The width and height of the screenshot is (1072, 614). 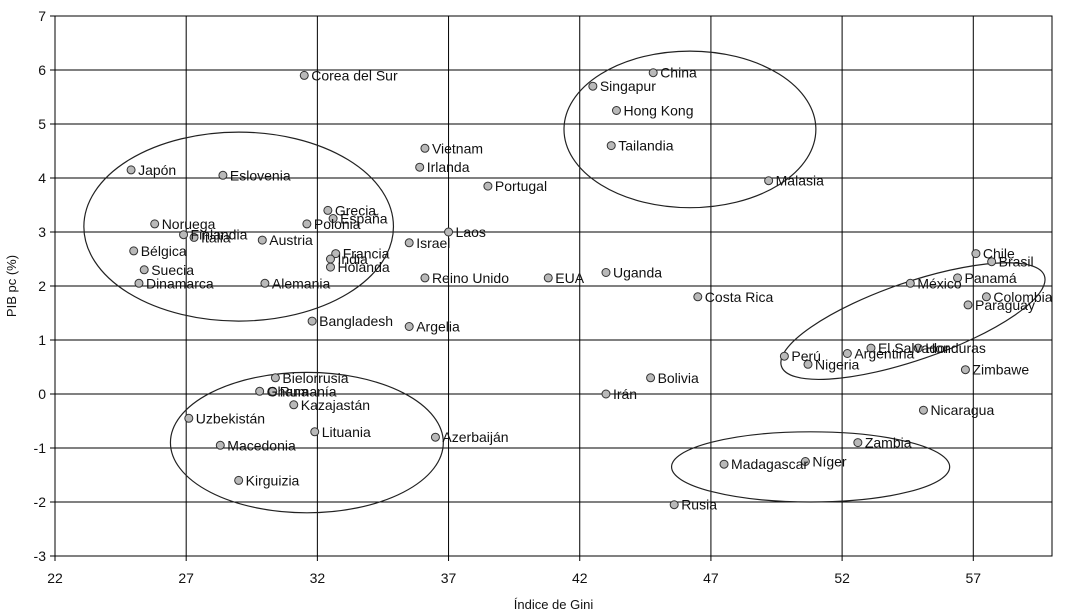 I want to click on point-label: Dinamarca, so click(x=180, y=283).